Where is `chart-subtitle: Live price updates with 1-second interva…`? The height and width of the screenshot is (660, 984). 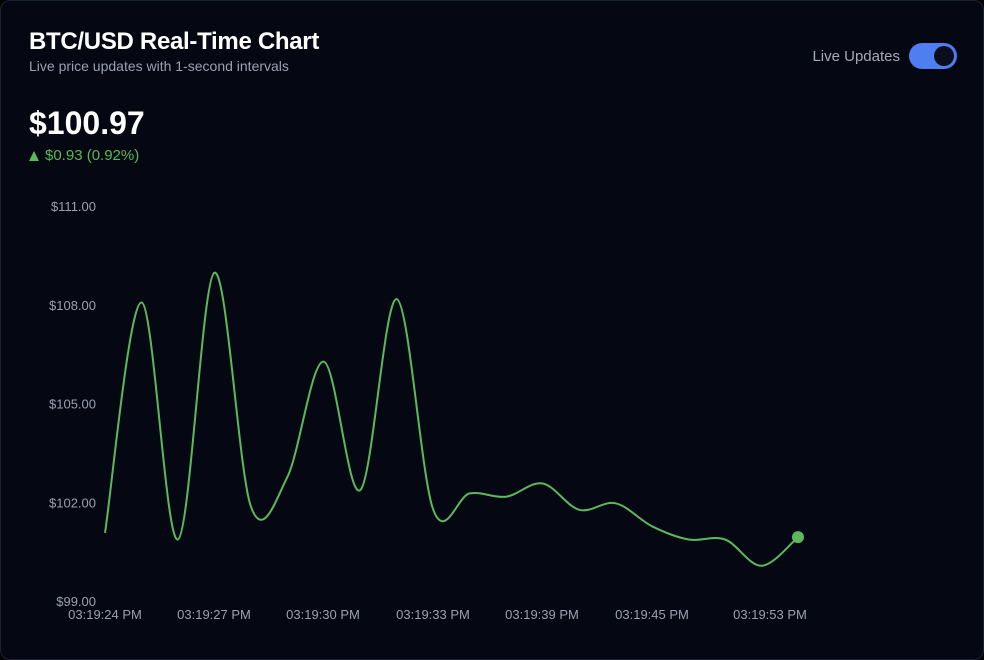
chart-subtitle: Live price updates with 1-second interva… is located at coordinates (159, 66).